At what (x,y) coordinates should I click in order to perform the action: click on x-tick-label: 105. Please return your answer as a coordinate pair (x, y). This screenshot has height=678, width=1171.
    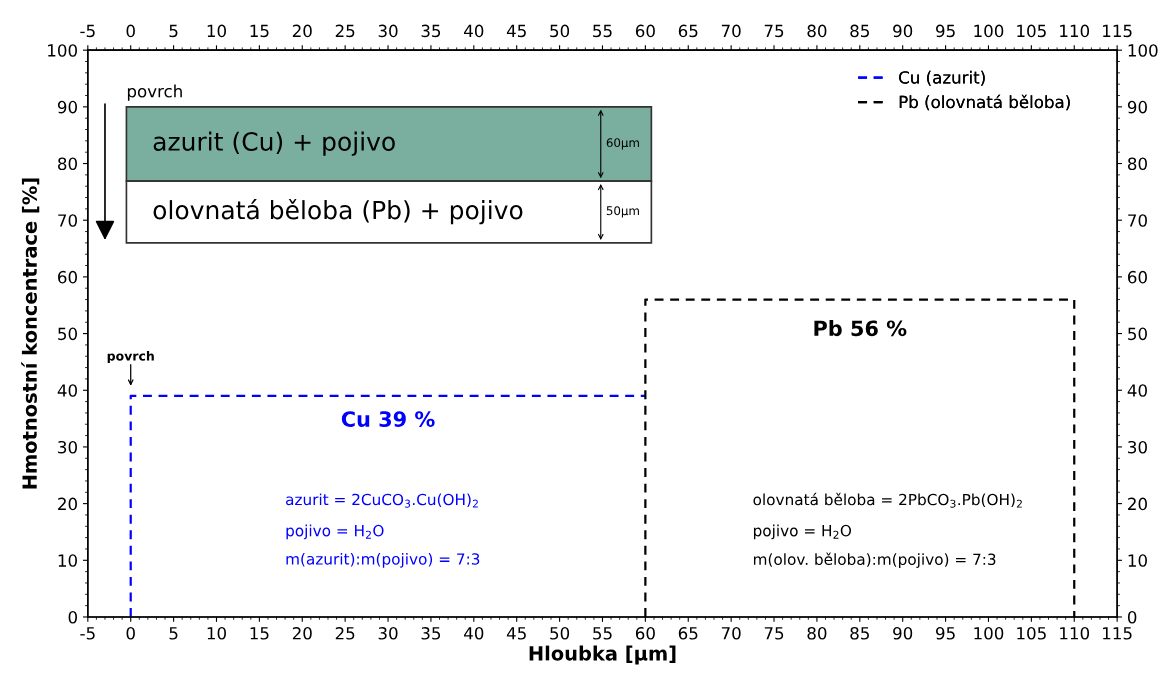
    Looking at the image, I should click on (1031, 633).